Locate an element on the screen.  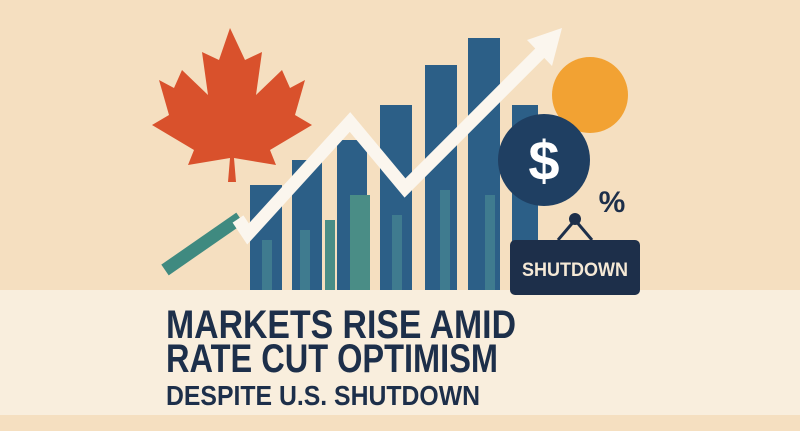
headline-subline: DESPITE U.S. SHUTDOWN is located at coordinates (323, 395).